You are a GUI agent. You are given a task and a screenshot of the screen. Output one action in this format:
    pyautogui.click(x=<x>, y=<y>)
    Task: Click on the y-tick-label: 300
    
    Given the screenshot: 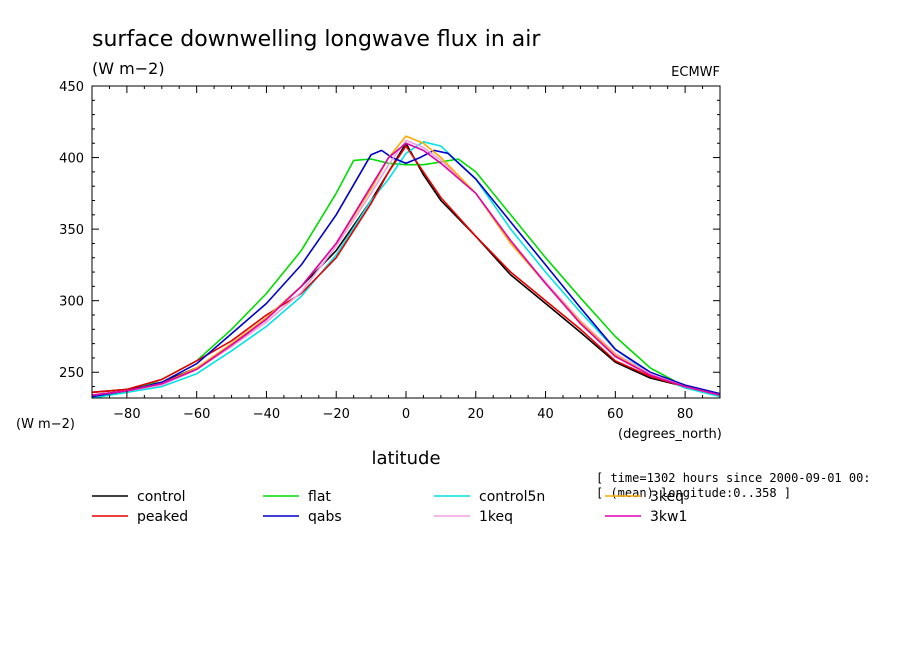 What is the action you would take?
    pyautogui.click(x=71, y=302)
    